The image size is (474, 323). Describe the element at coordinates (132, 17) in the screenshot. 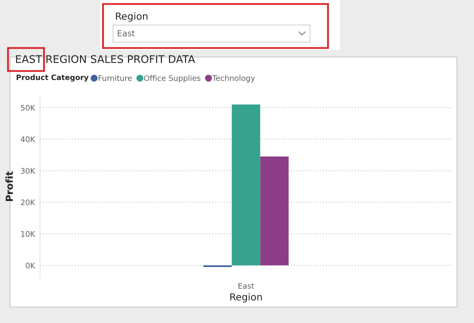

I see `text: Region` at that location.